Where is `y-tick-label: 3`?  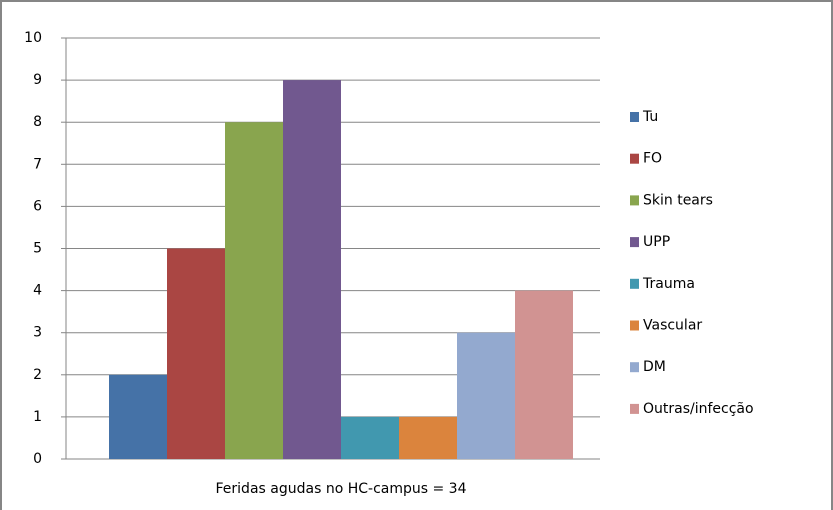 y-tick-label: 3 is located at coordinates (37, 333).